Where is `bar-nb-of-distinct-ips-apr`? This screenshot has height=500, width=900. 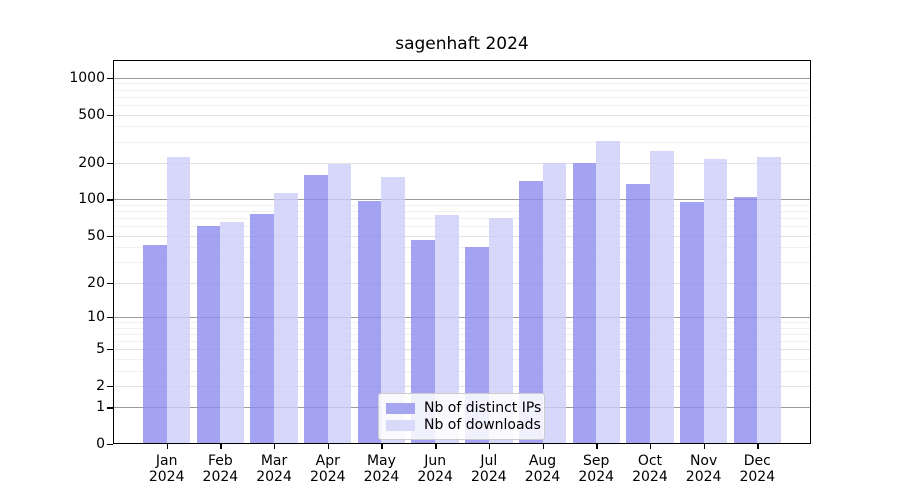
bar-nb-of-distinct-ips-apr is located at coordinates (316, 309).